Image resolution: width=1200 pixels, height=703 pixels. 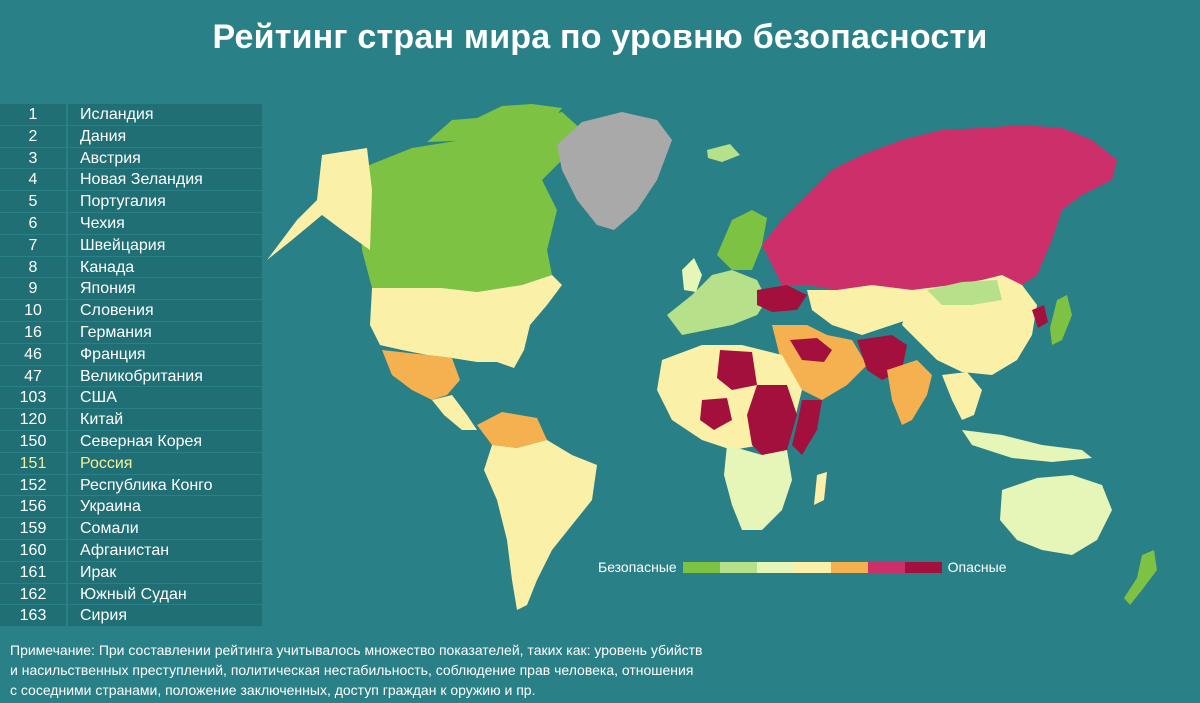 I want to click on ranking-row: 7 Швейцария, so click(x=131, y=245).